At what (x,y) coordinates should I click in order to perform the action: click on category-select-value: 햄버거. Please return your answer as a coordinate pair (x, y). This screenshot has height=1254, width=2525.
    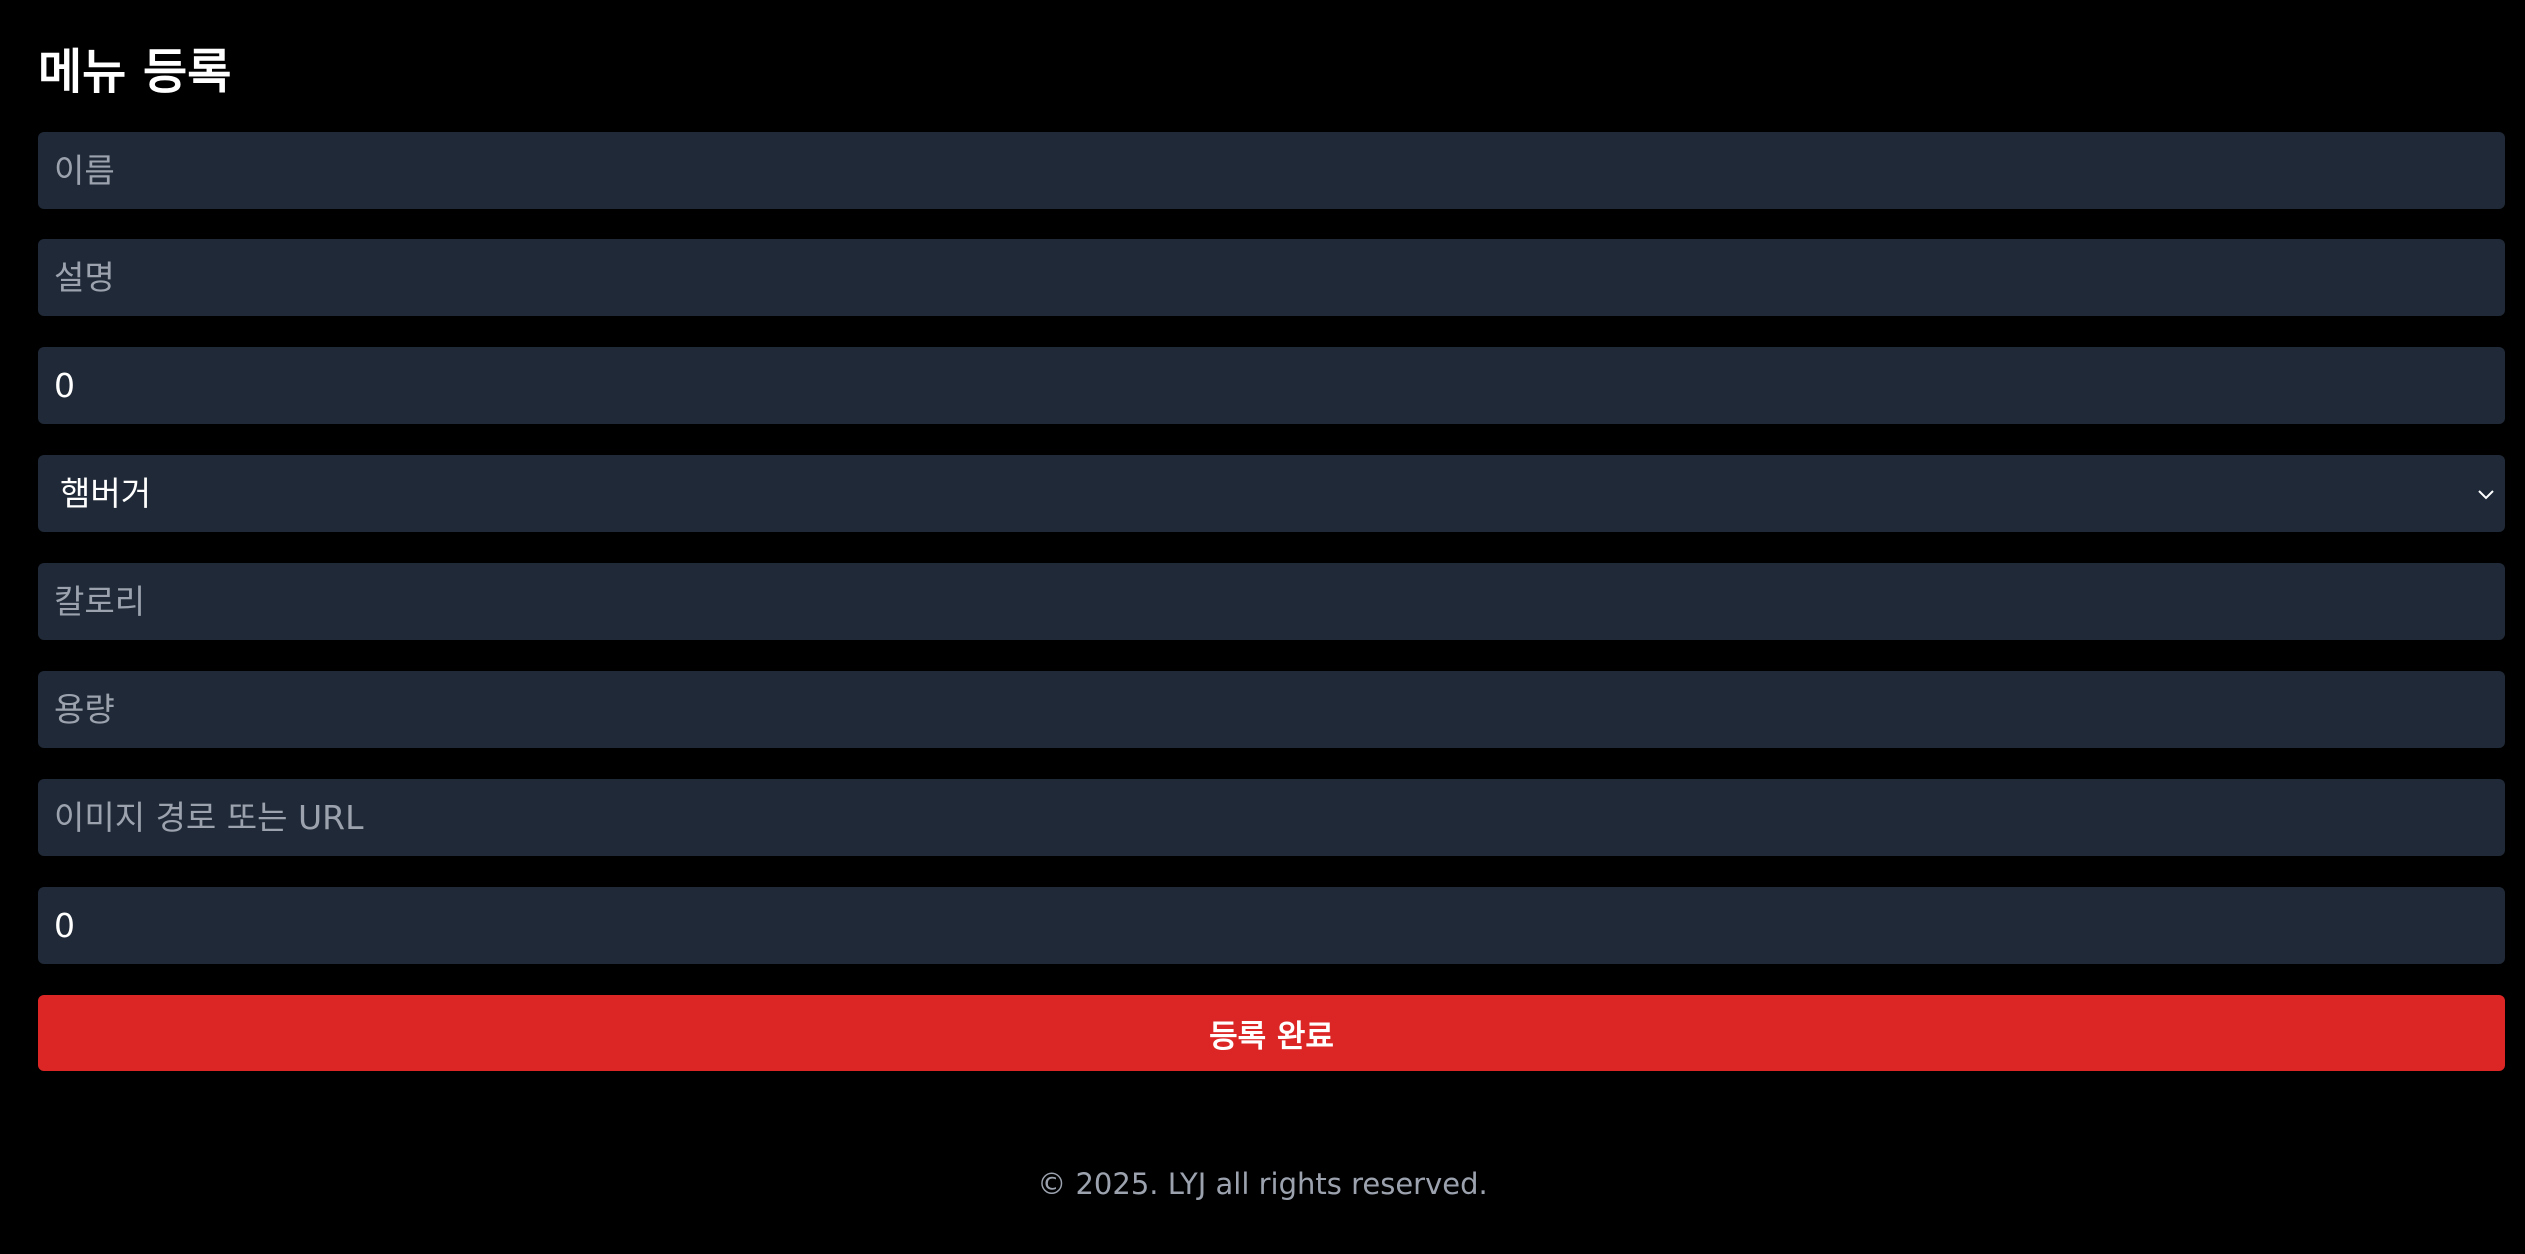
    Looking at the image, I should click on (106, 493).